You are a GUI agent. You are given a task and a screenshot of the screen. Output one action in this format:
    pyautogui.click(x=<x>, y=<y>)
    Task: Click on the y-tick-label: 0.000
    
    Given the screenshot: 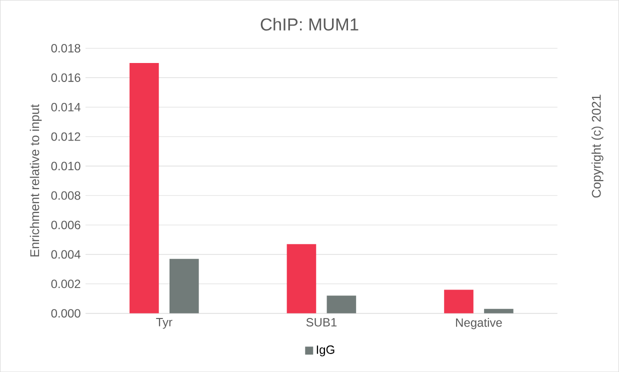 What is the action you would take?
    pyautogui.click(x=65, y=313)
    